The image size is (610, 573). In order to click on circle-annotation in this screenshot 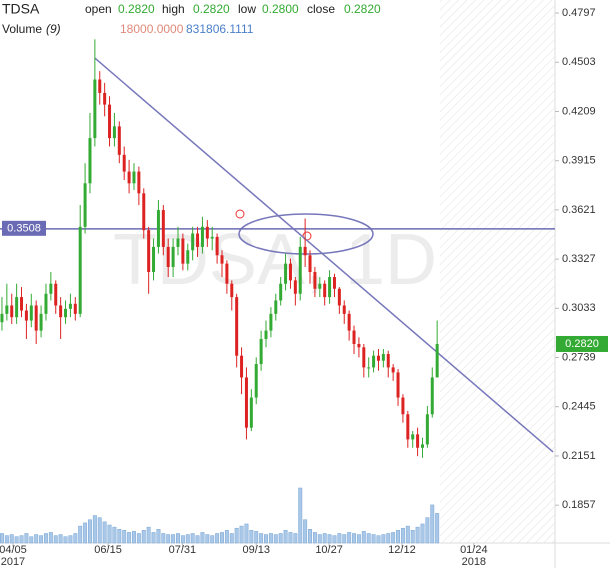, I will do `click(240, 214)`.